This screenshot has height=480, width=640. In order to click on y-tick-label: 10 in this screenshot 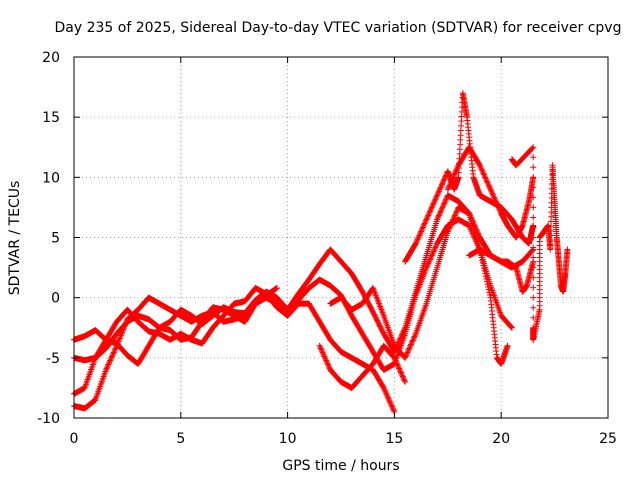, I will do `click(51, 178)`.